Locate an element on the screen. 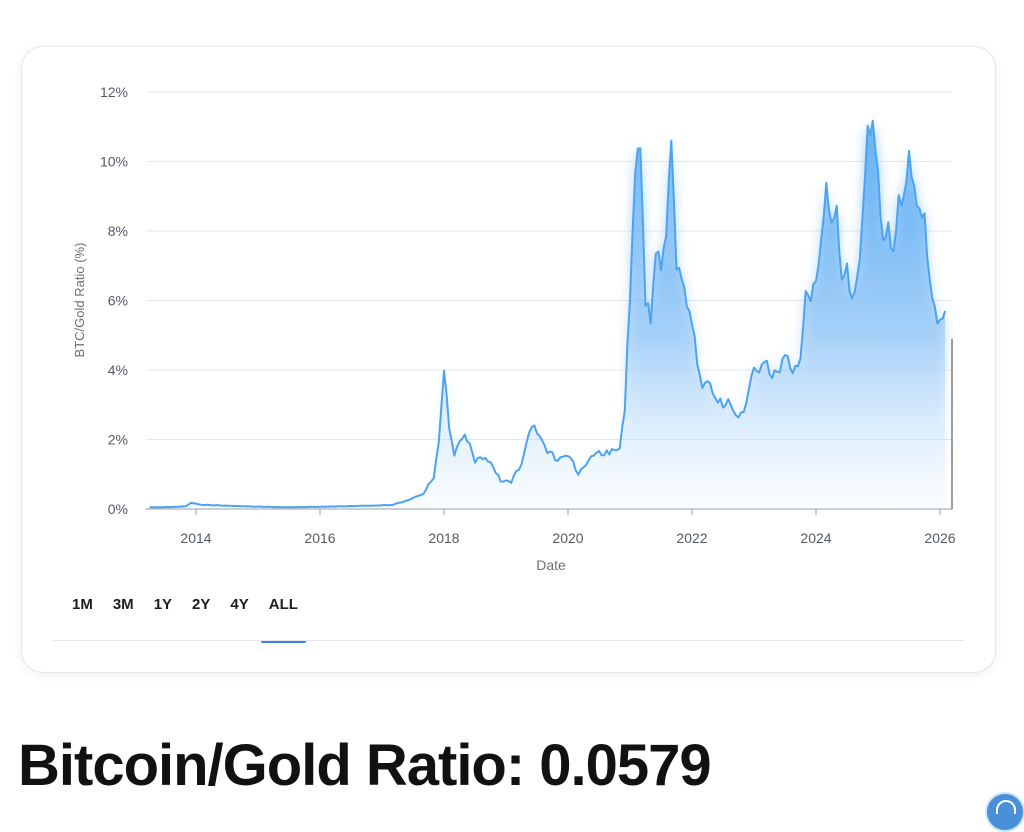 This screenshot has width=1024, height=832. ratio-headline: Bitcoin/Gold Ratio: 0.0579 is located at coordinates (365, 765).